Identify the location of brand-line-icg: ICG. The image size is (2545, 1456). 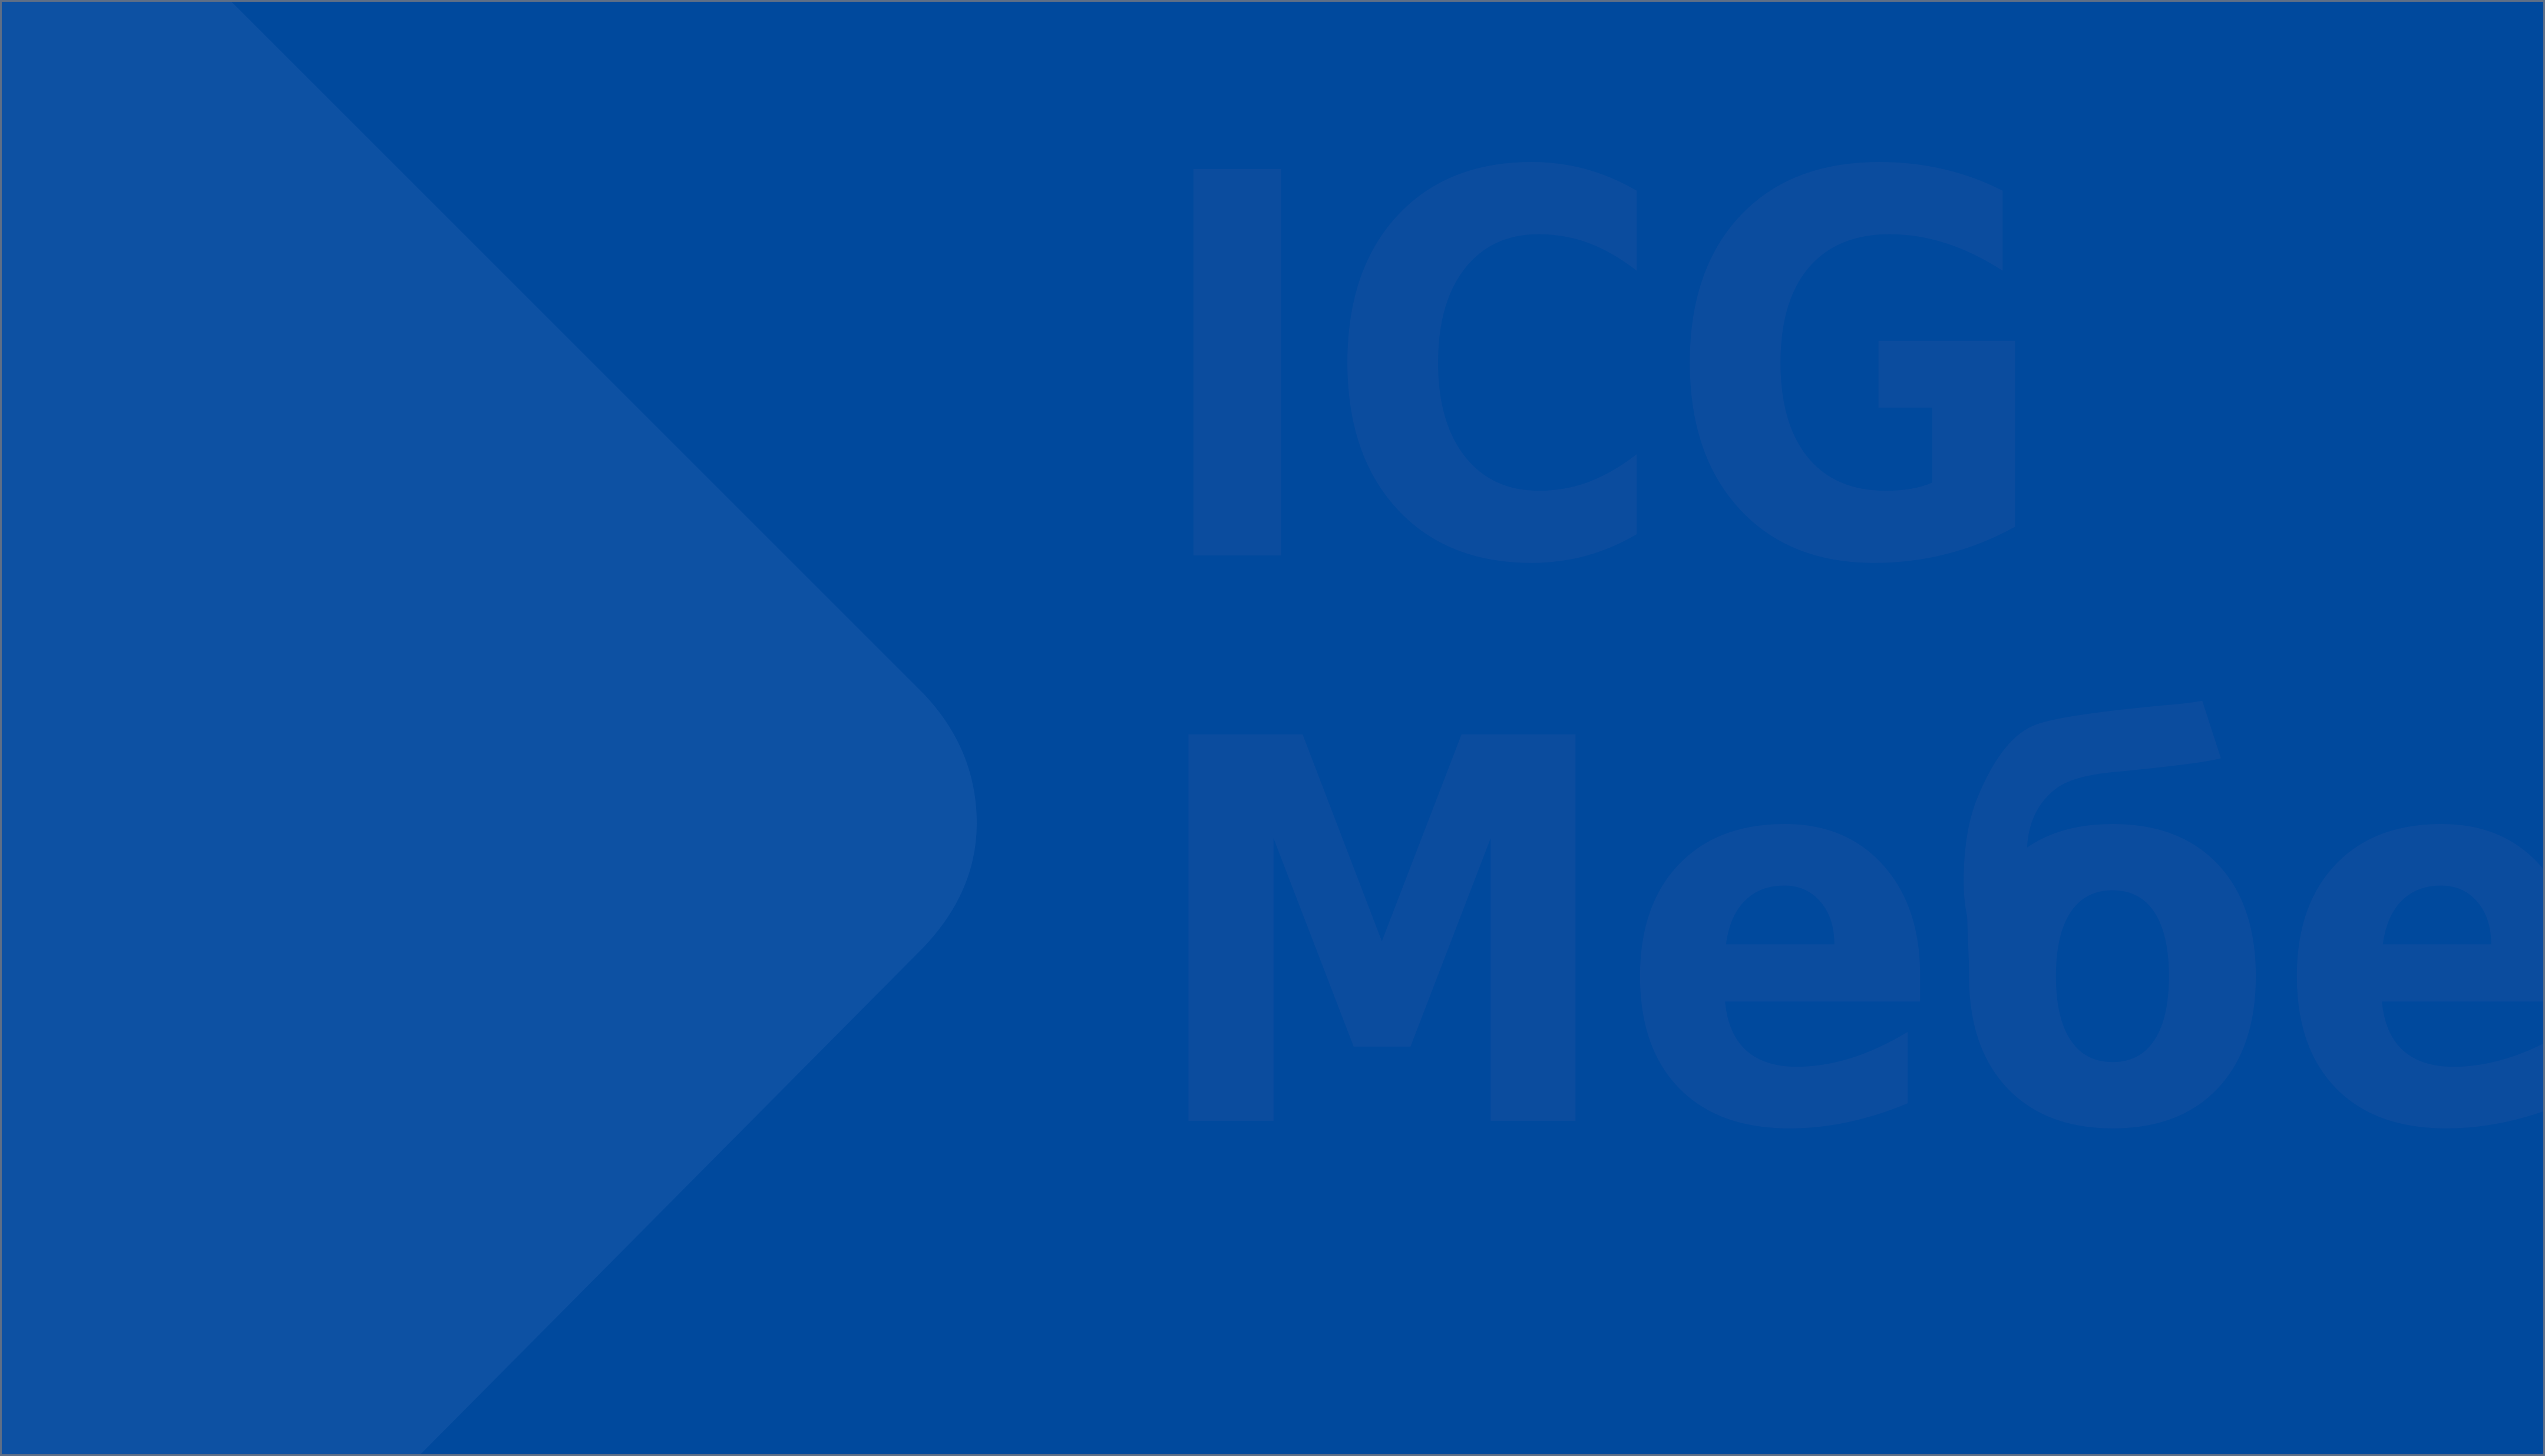
(1600, 372).